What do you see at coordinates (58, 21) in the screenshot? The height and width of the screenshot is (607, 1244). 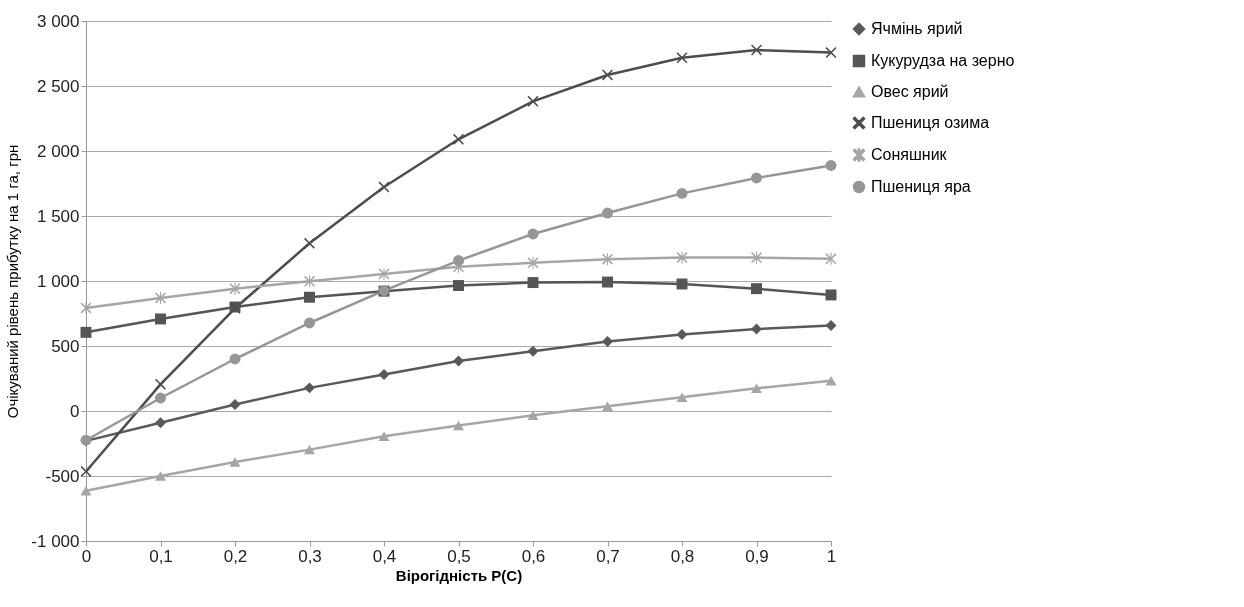 I see `y-tick-label: 3 000` at bounding box center [58, 21].